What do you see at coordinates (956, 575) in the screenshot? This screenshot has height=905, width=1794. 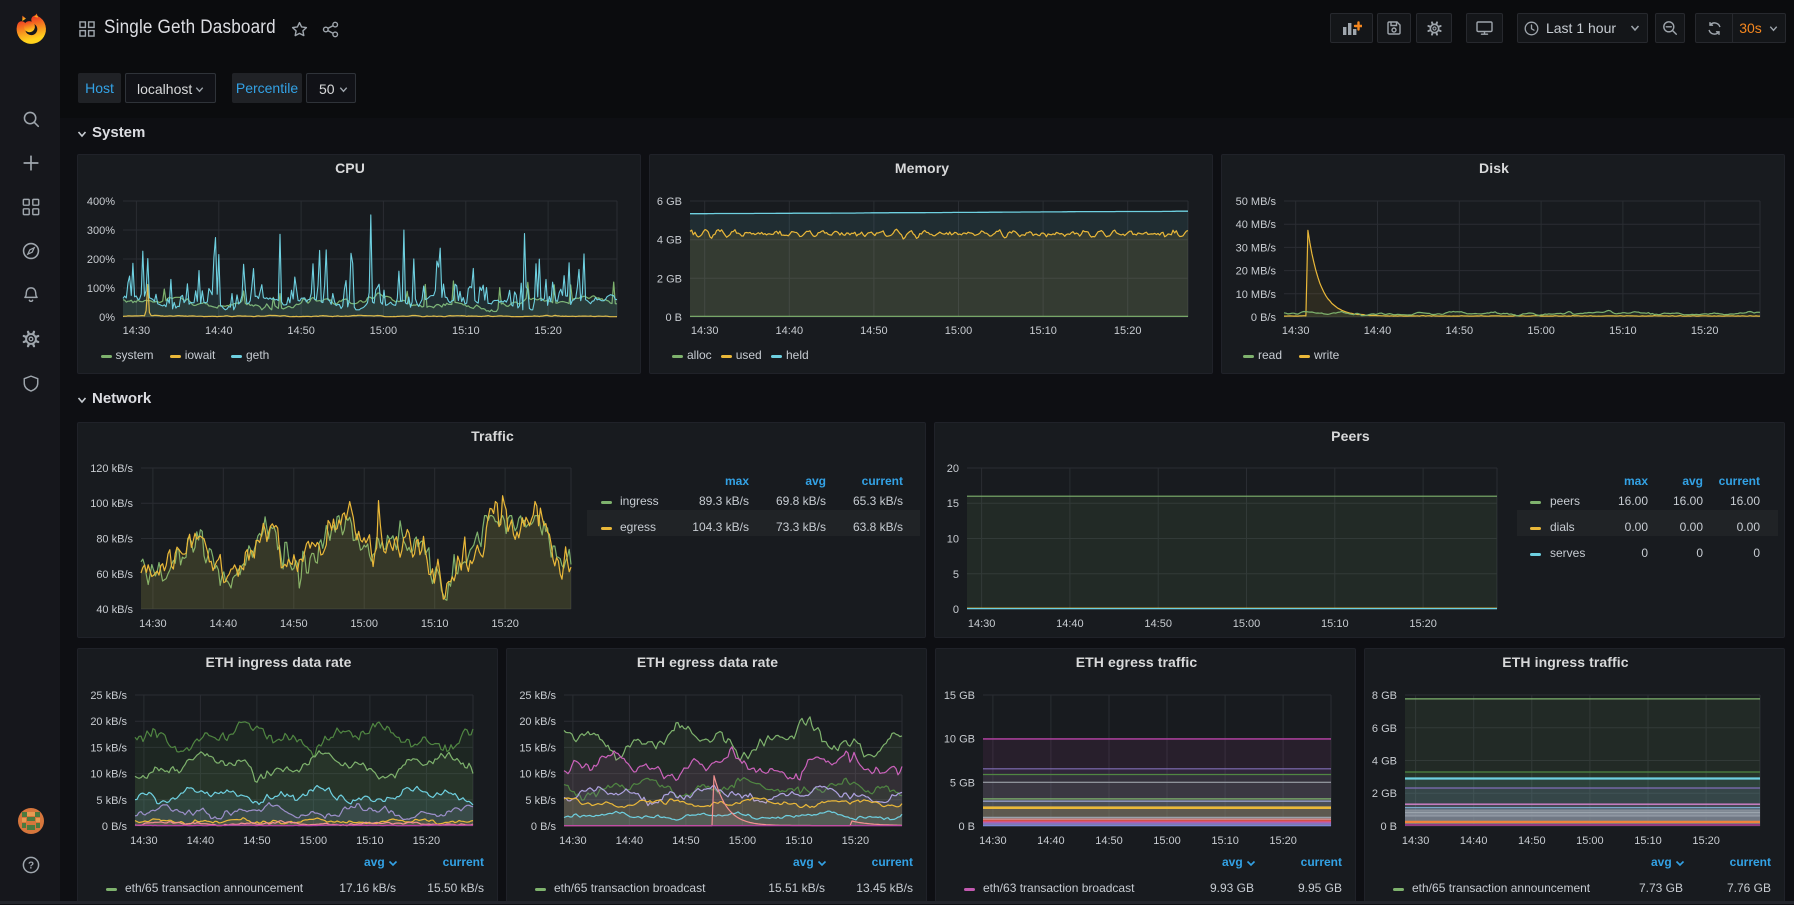 I see `svg-text: 5` at bounding box center [956, 575].